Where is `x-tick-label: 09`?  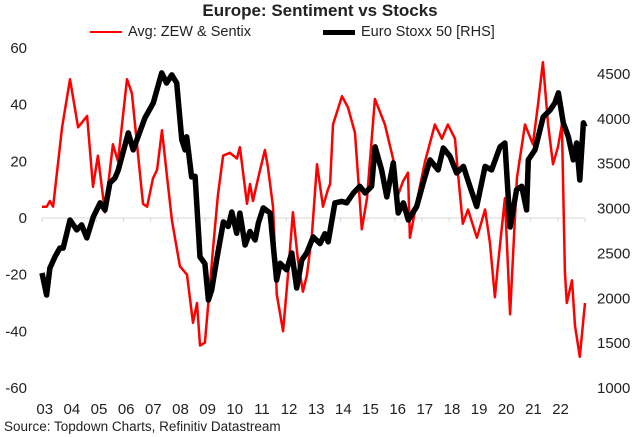
x-tick-label: 09 is located at coordinates (207, 409).